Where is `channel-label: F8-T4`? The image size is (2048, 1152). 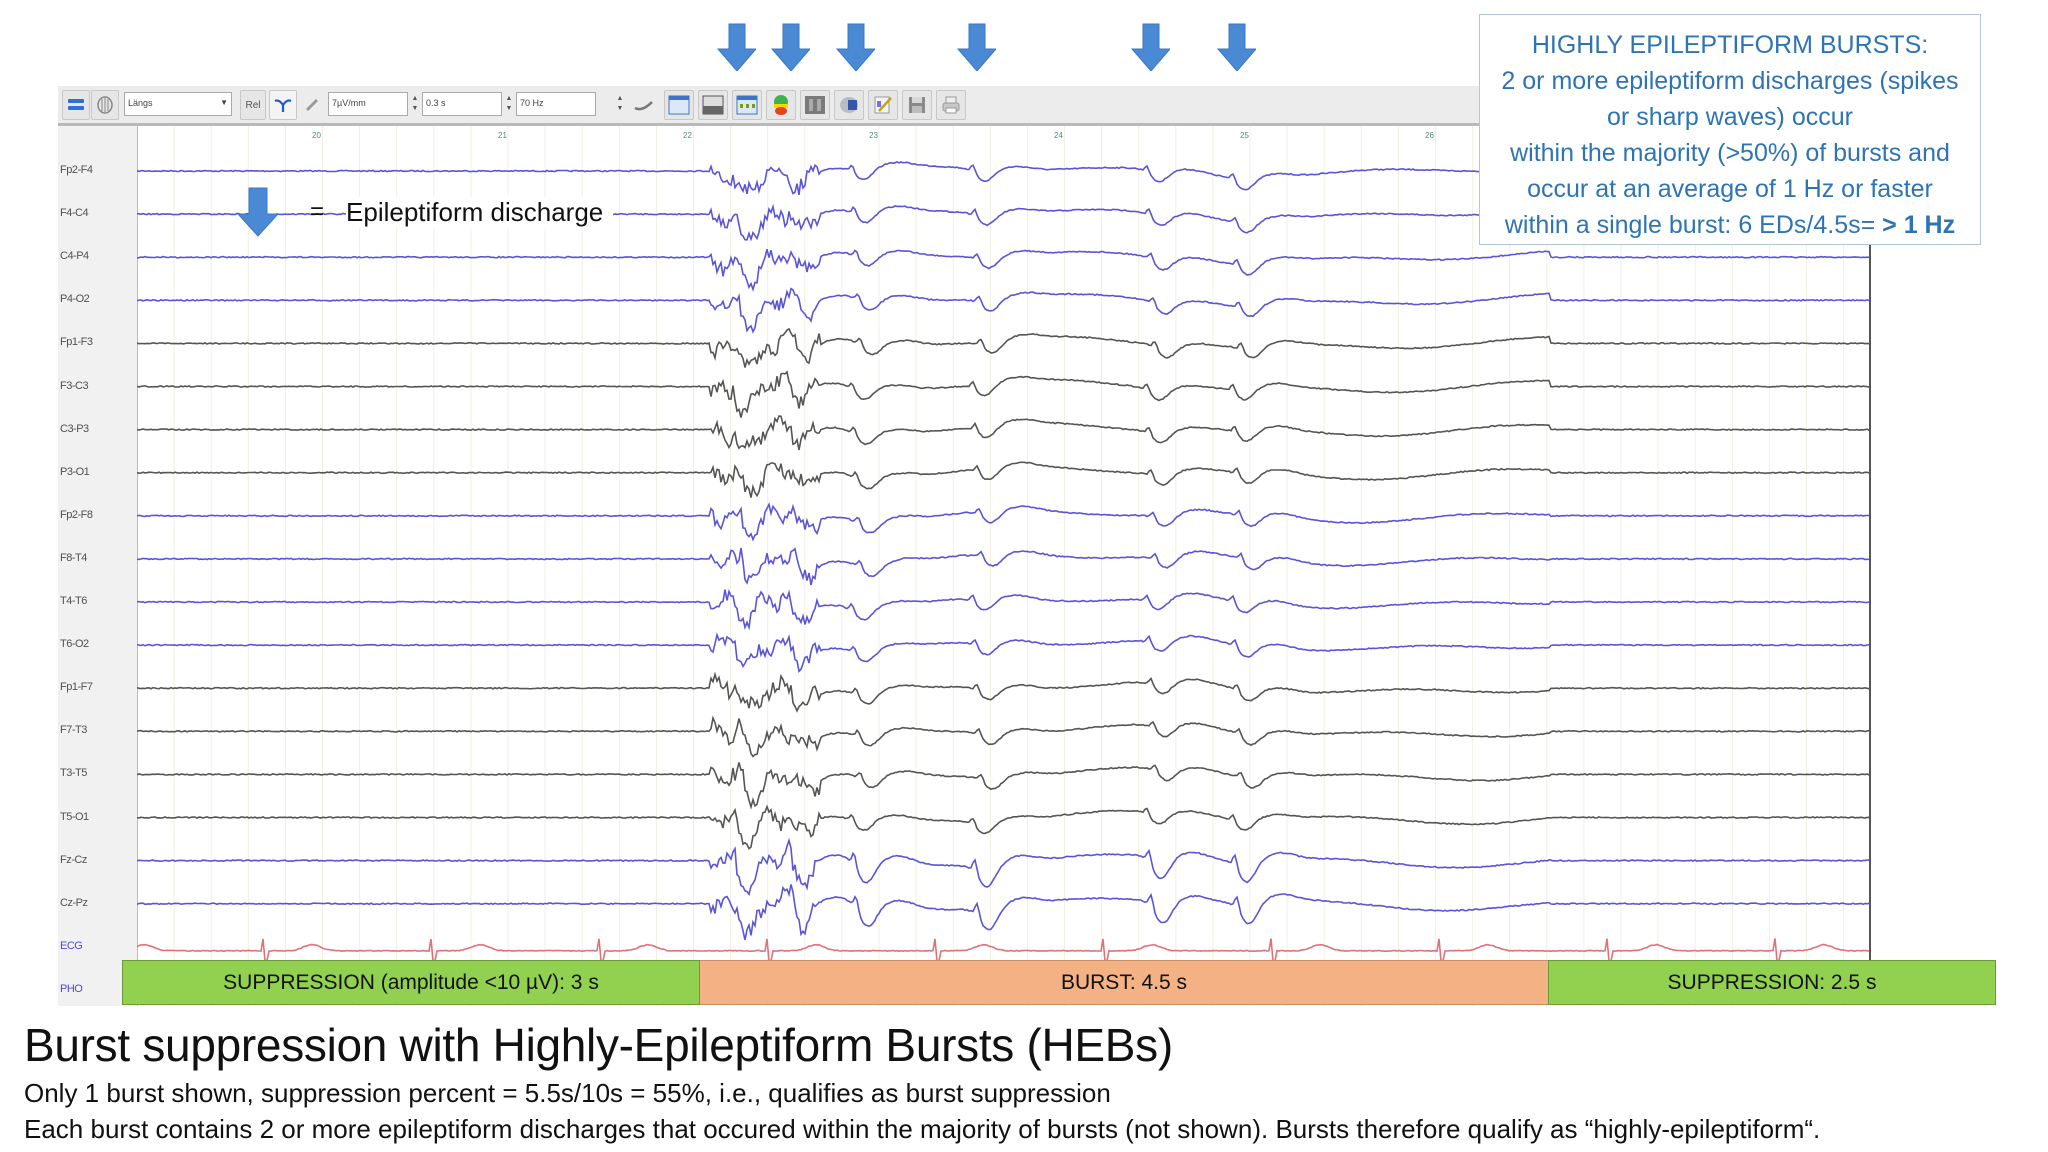 channel-label: F8-T4 is located at coordinates (73, 557).